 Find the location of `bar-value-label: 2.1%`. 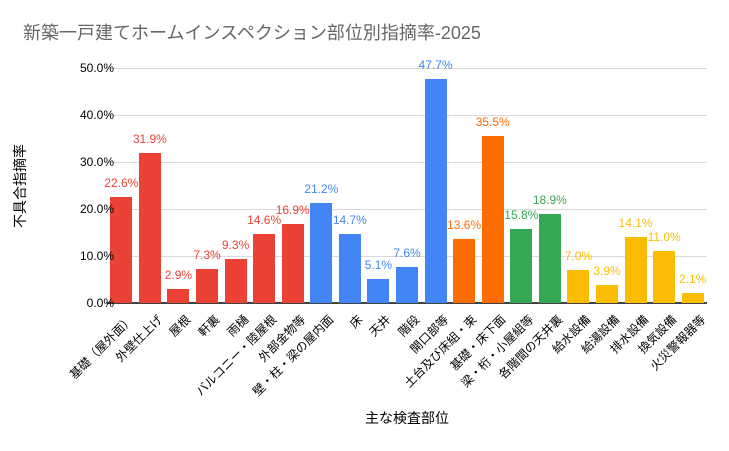

bar-value-label: 2.1% is located at coordinates (693, 279).